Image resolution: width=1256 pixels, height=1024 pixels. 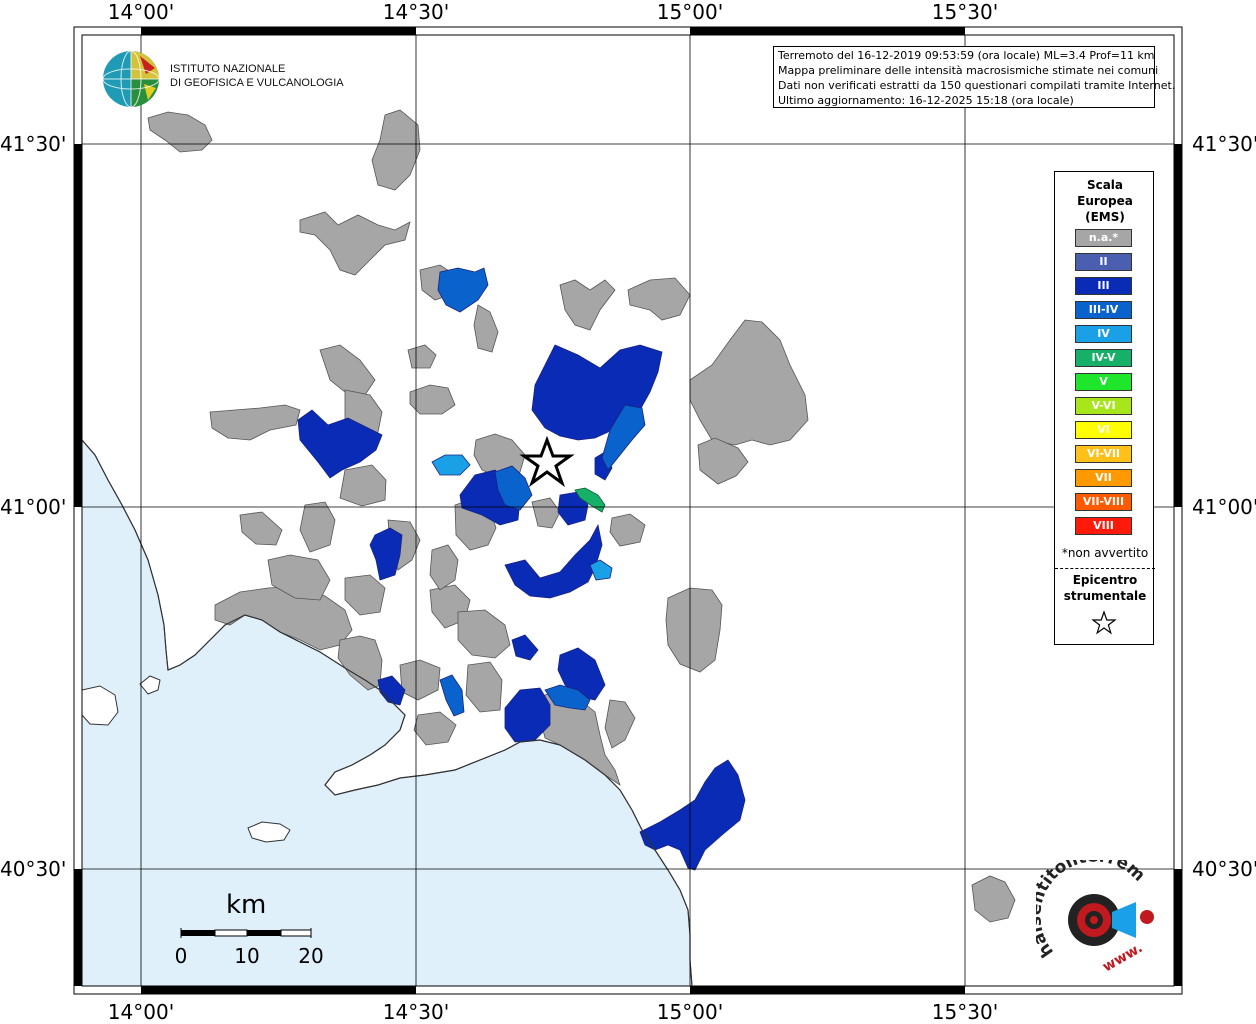 I want to click on legend-title-line: Europea, so click(x=1105, y=201).